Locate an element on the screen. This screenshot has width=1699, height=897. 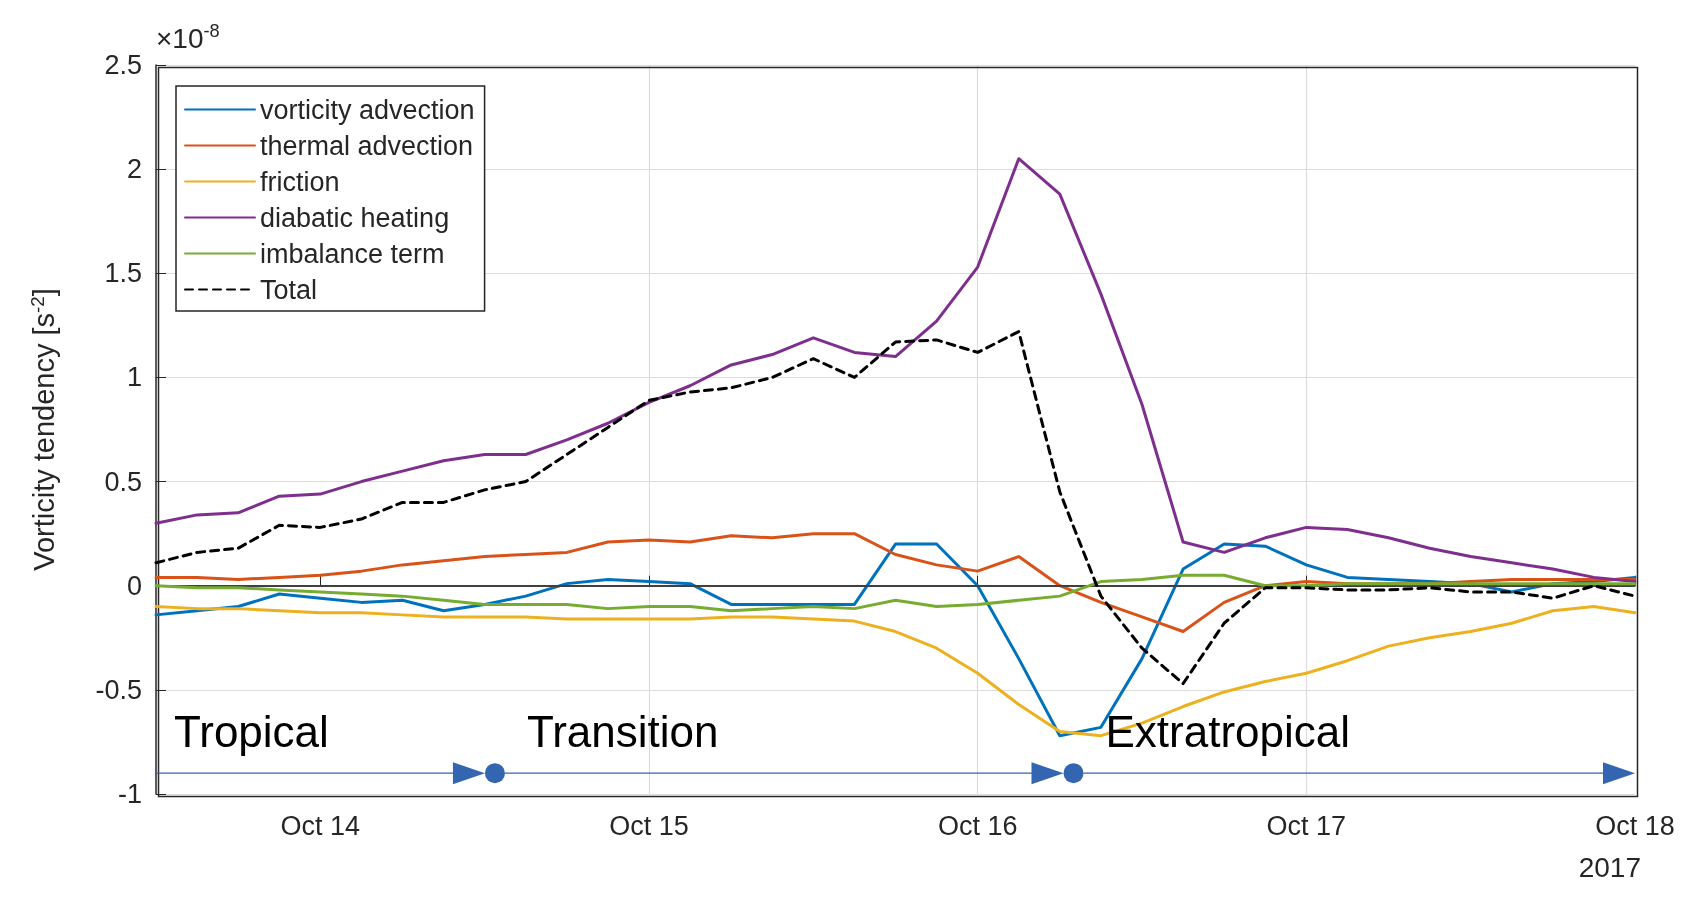
annotation: Tropical is located at coordinates (251, 732).